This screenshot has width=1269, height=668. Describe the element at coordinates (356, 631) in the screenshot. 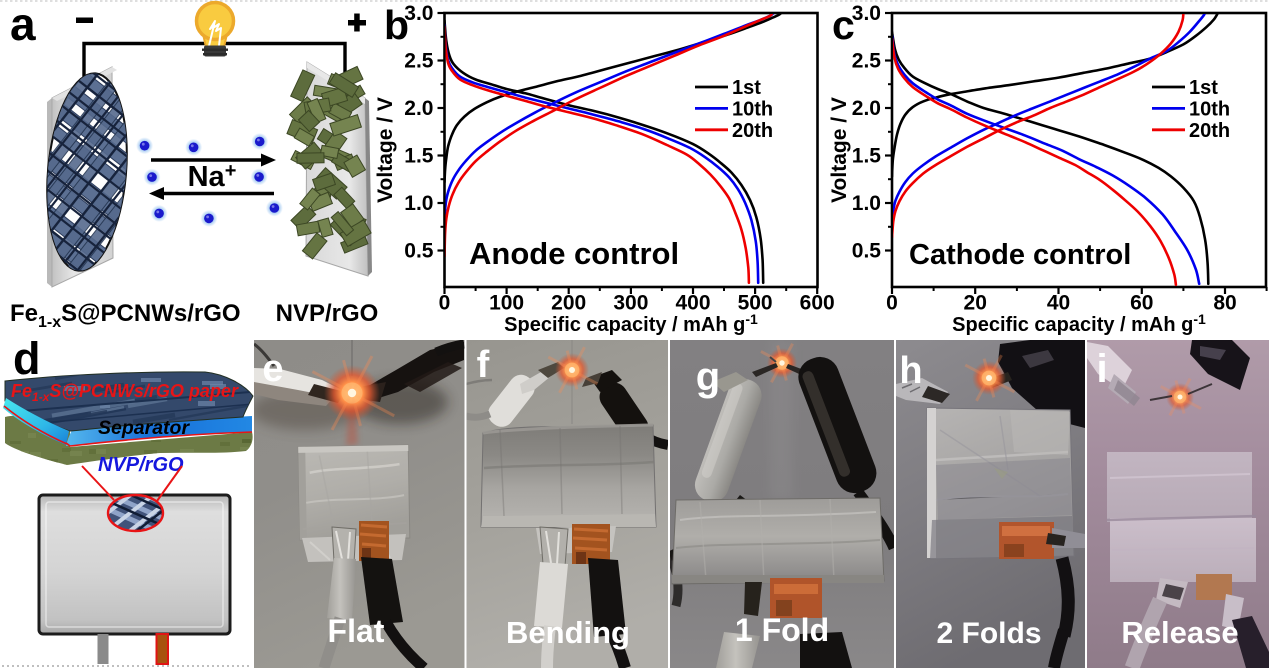

I see `svg-text: Flat` at that location.